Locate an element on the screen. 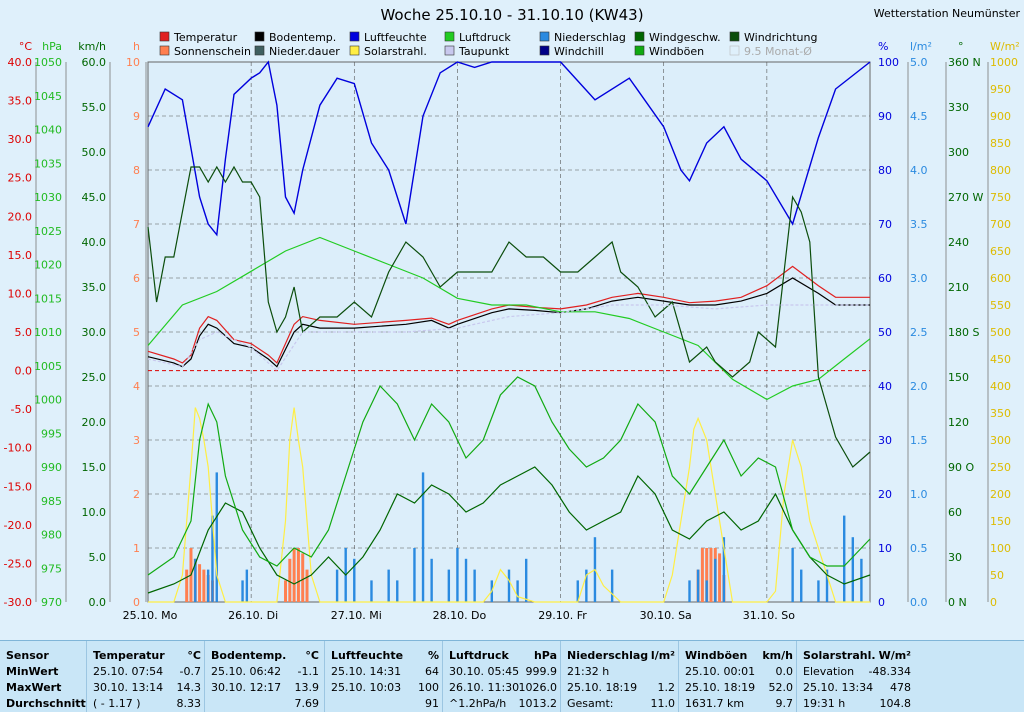 The width and height of the screenshot is (1024, 712). stats-header: Solarstrahl. is located at coordinates (839, 655).